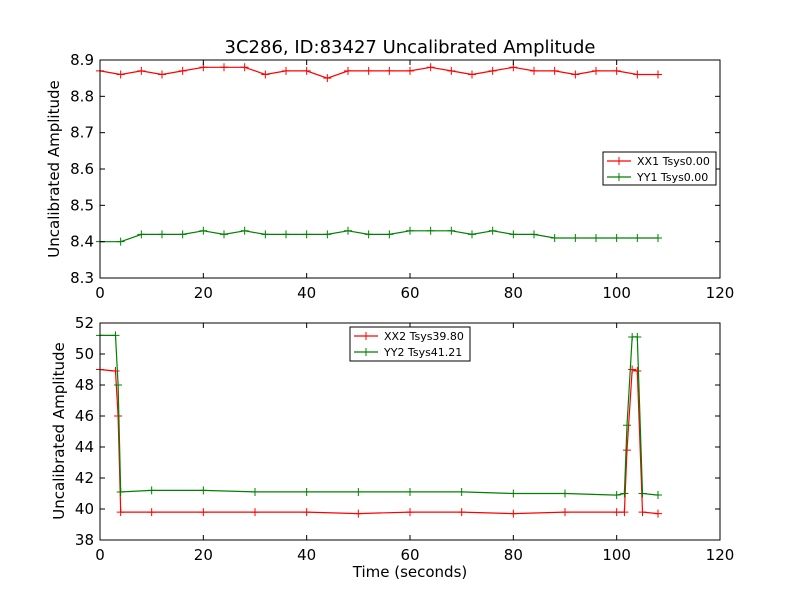 The image size is (800, 600). What do you see at coordinates (659, 168) in the screenshot?
I see `legend-top: XX1 Tsys0.00 YY1 Tsys0.00` at bounding box center [659, 168].